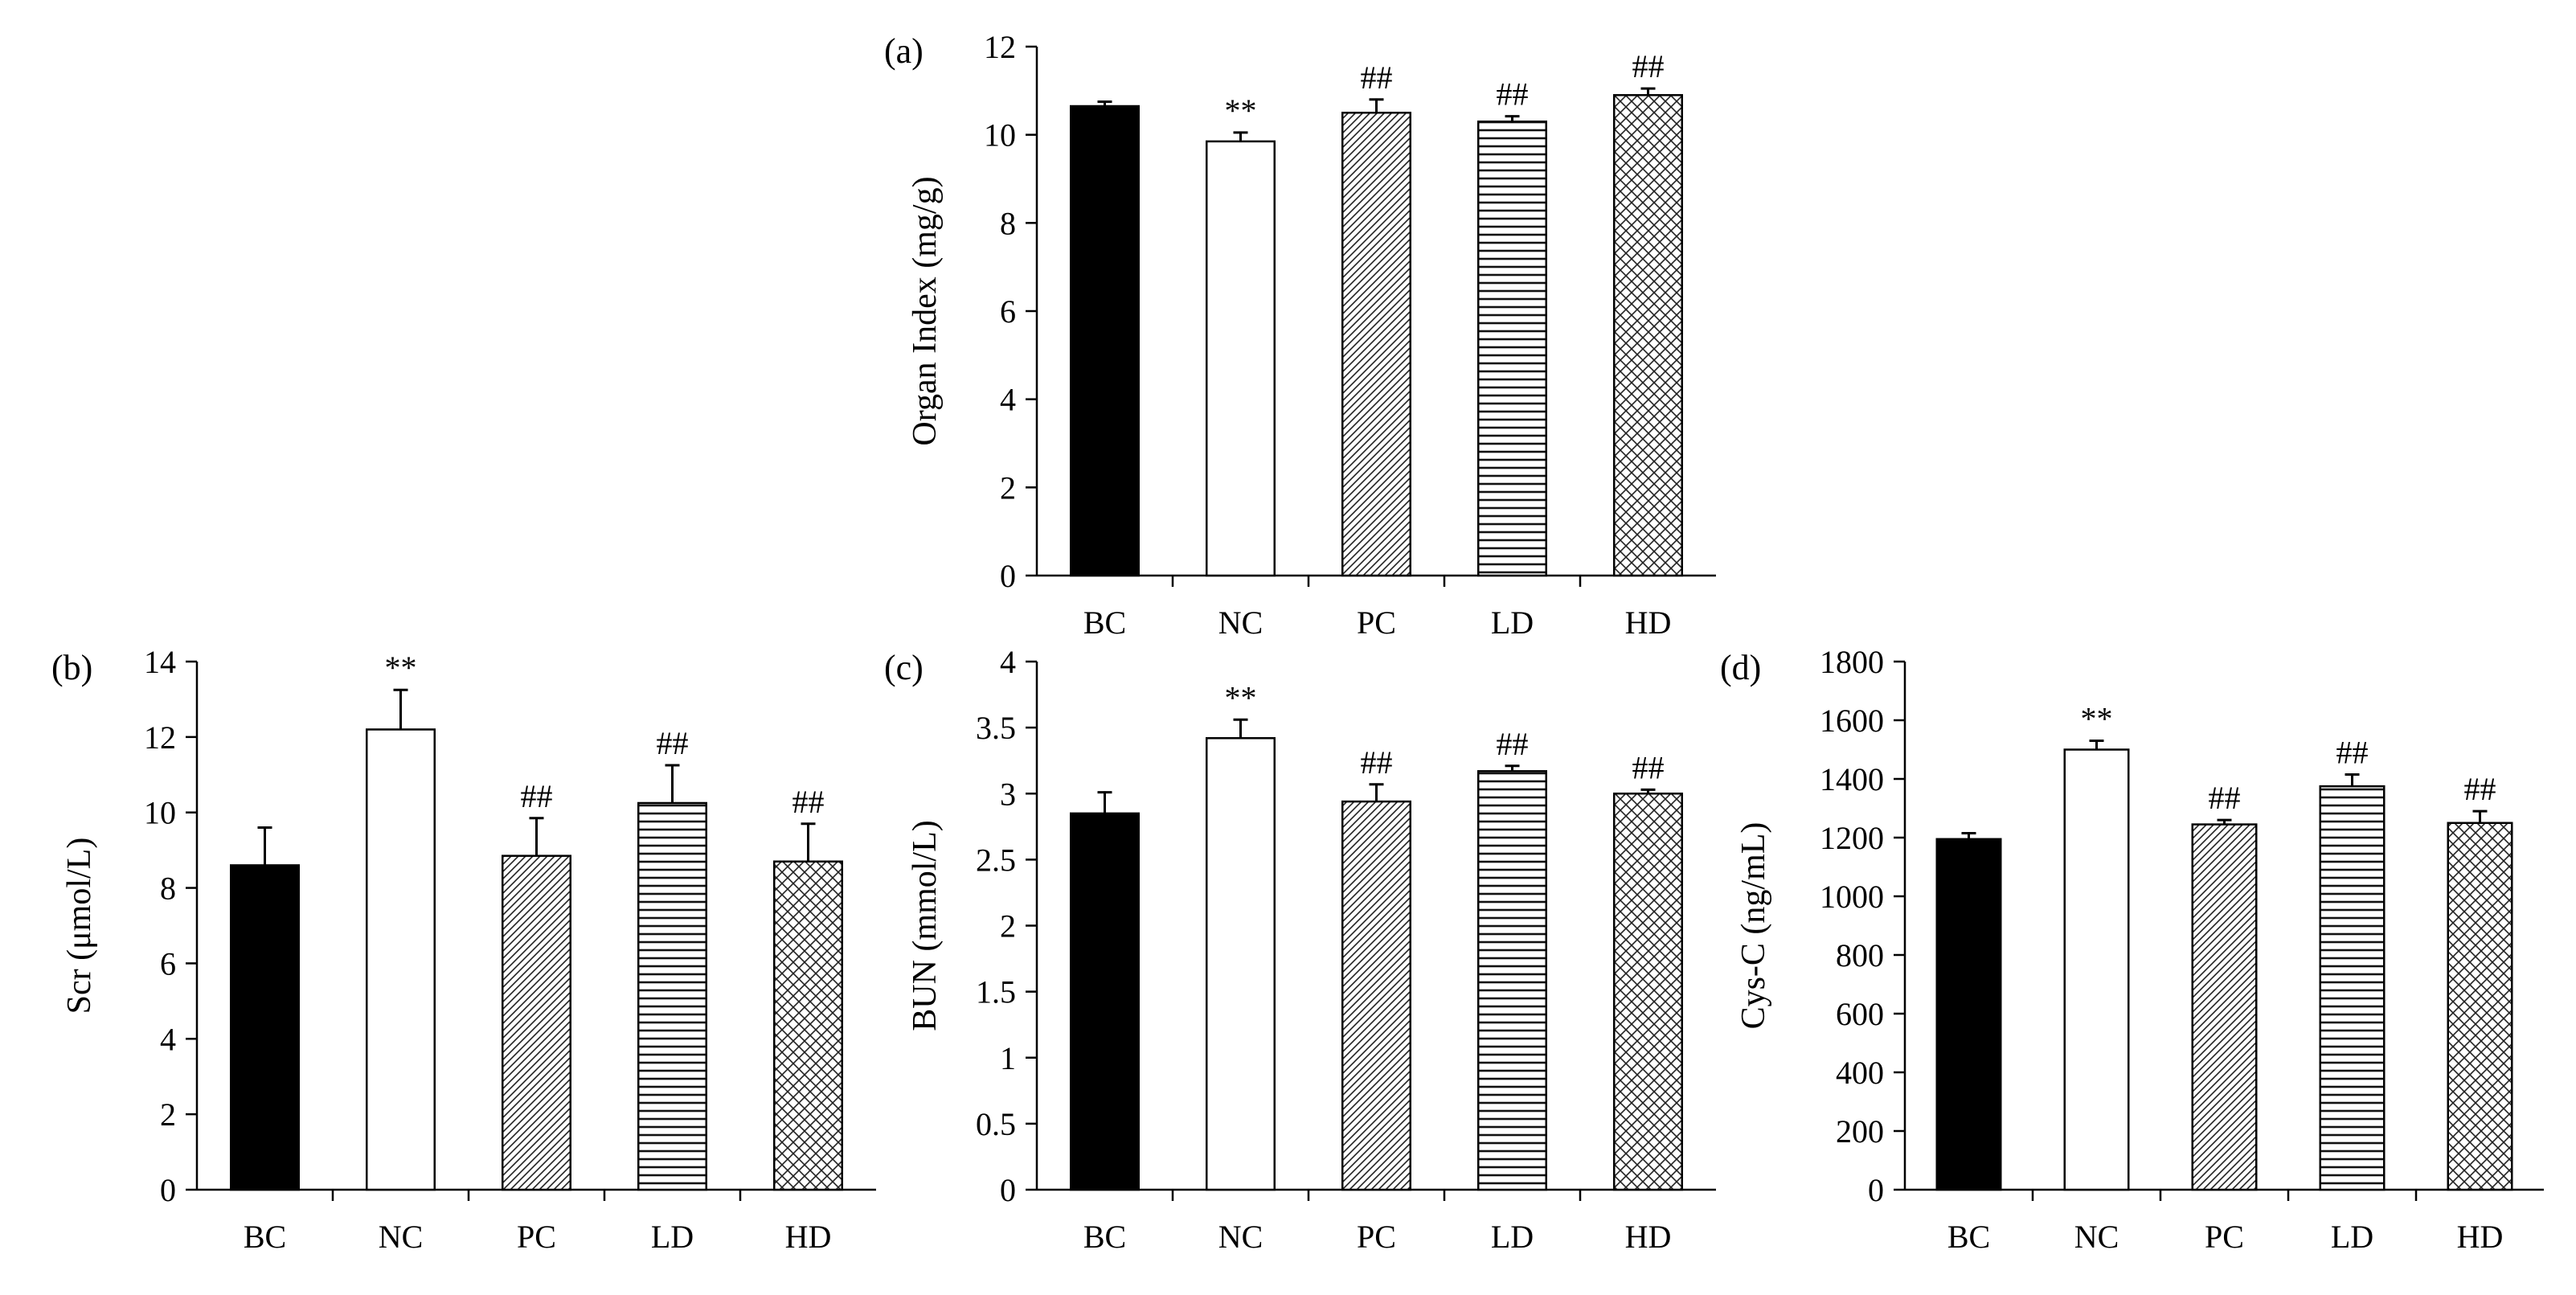 Image resolution: width=2576 pixels, height=1295 pixels. Describe the element at coordinates (1008, 794) in the screenshot. I see `y-tick-label: 3` at that location.